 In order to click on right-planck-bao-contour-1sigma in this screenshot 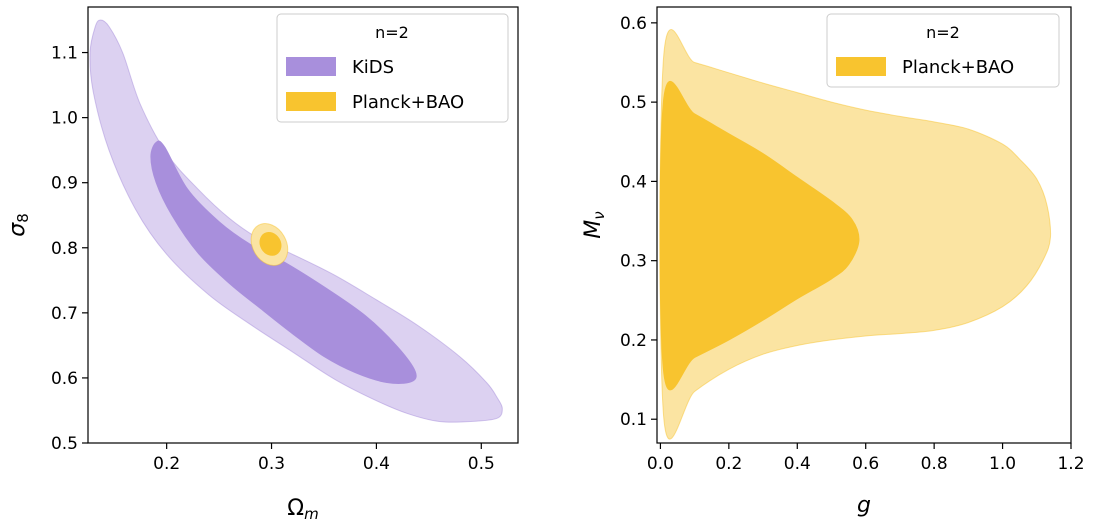, I will do `click(759, 235)`.